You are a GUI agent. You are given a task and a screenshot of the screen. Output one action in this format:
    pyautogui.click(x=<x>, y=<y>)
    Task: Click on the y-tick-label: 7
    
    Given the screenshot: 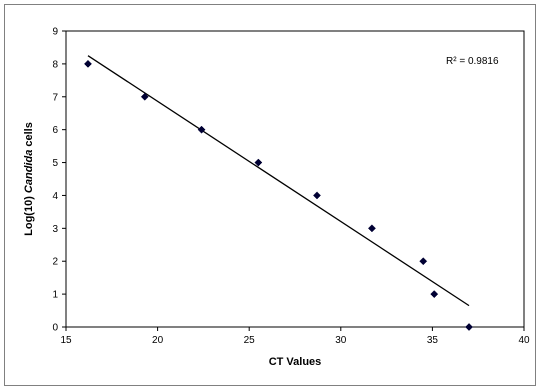 What is the action you would take?
    pyautogui.click(x=55, y=97)
    